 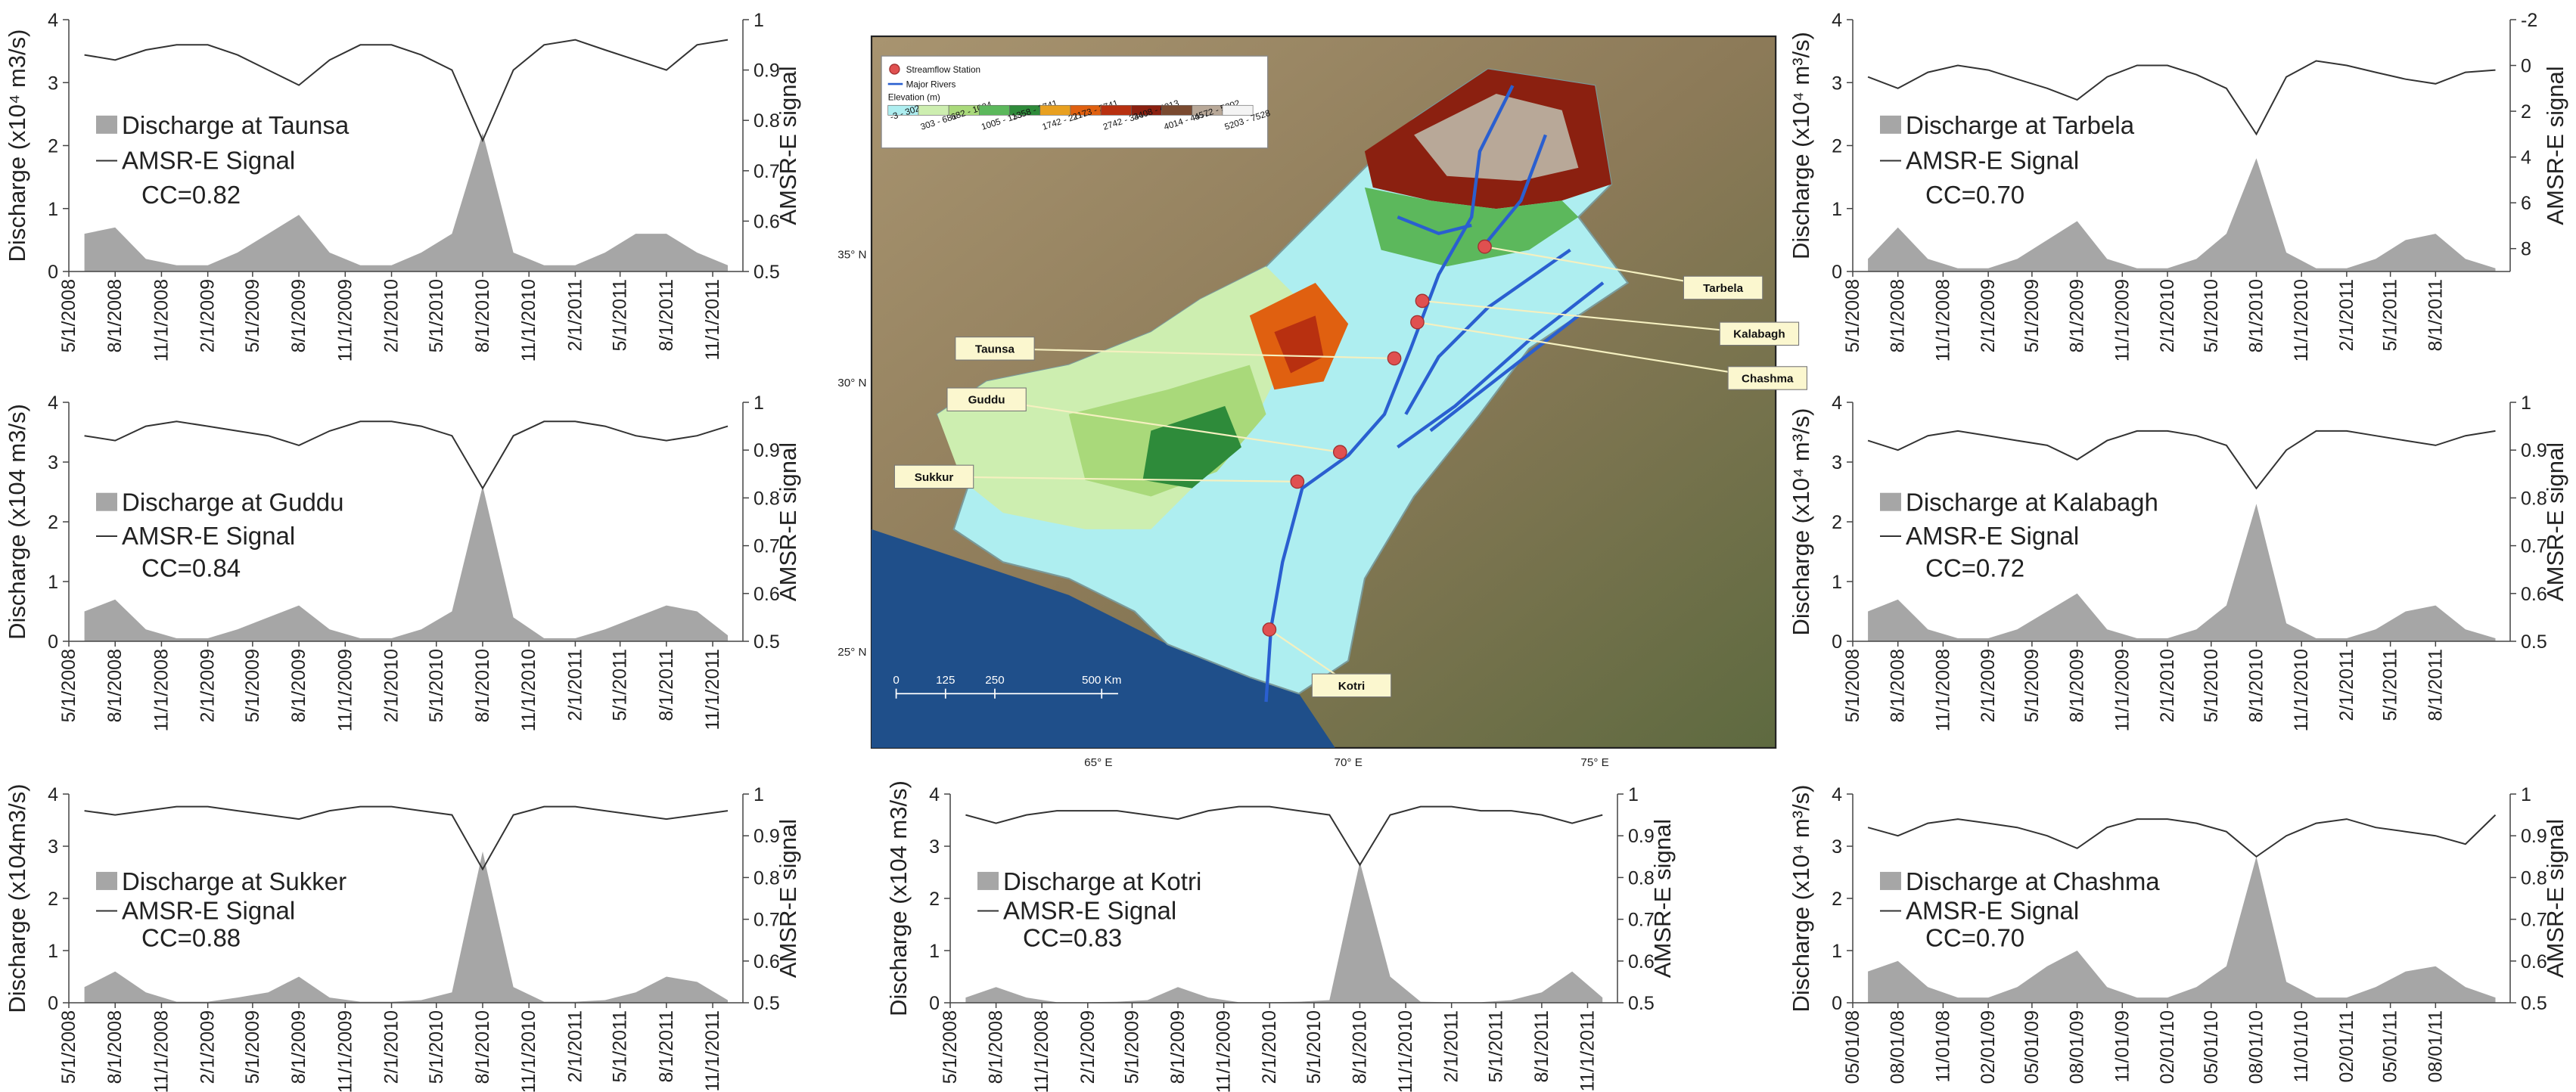 I want to click on legend-label: Discharge at Sukker, so click(x=234, y=881).